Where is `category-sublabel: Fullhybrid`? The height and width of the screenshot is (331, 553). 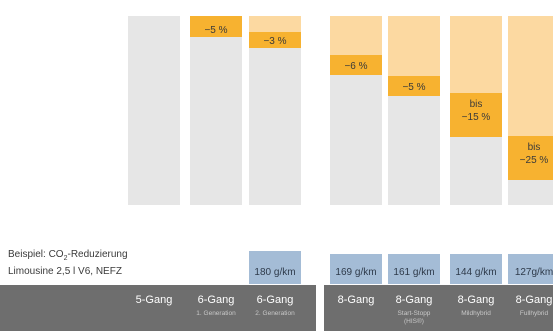 category-sublabel: Fullhybrid is located at coordinates (534, 313).